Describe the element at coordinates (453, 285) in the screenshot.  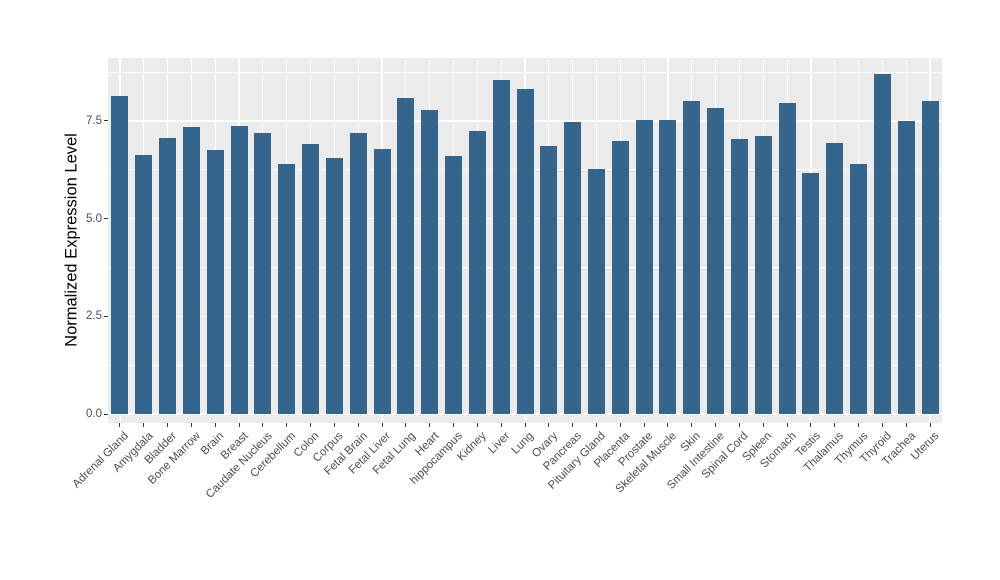
I see `bar-hippocampus` at that location.